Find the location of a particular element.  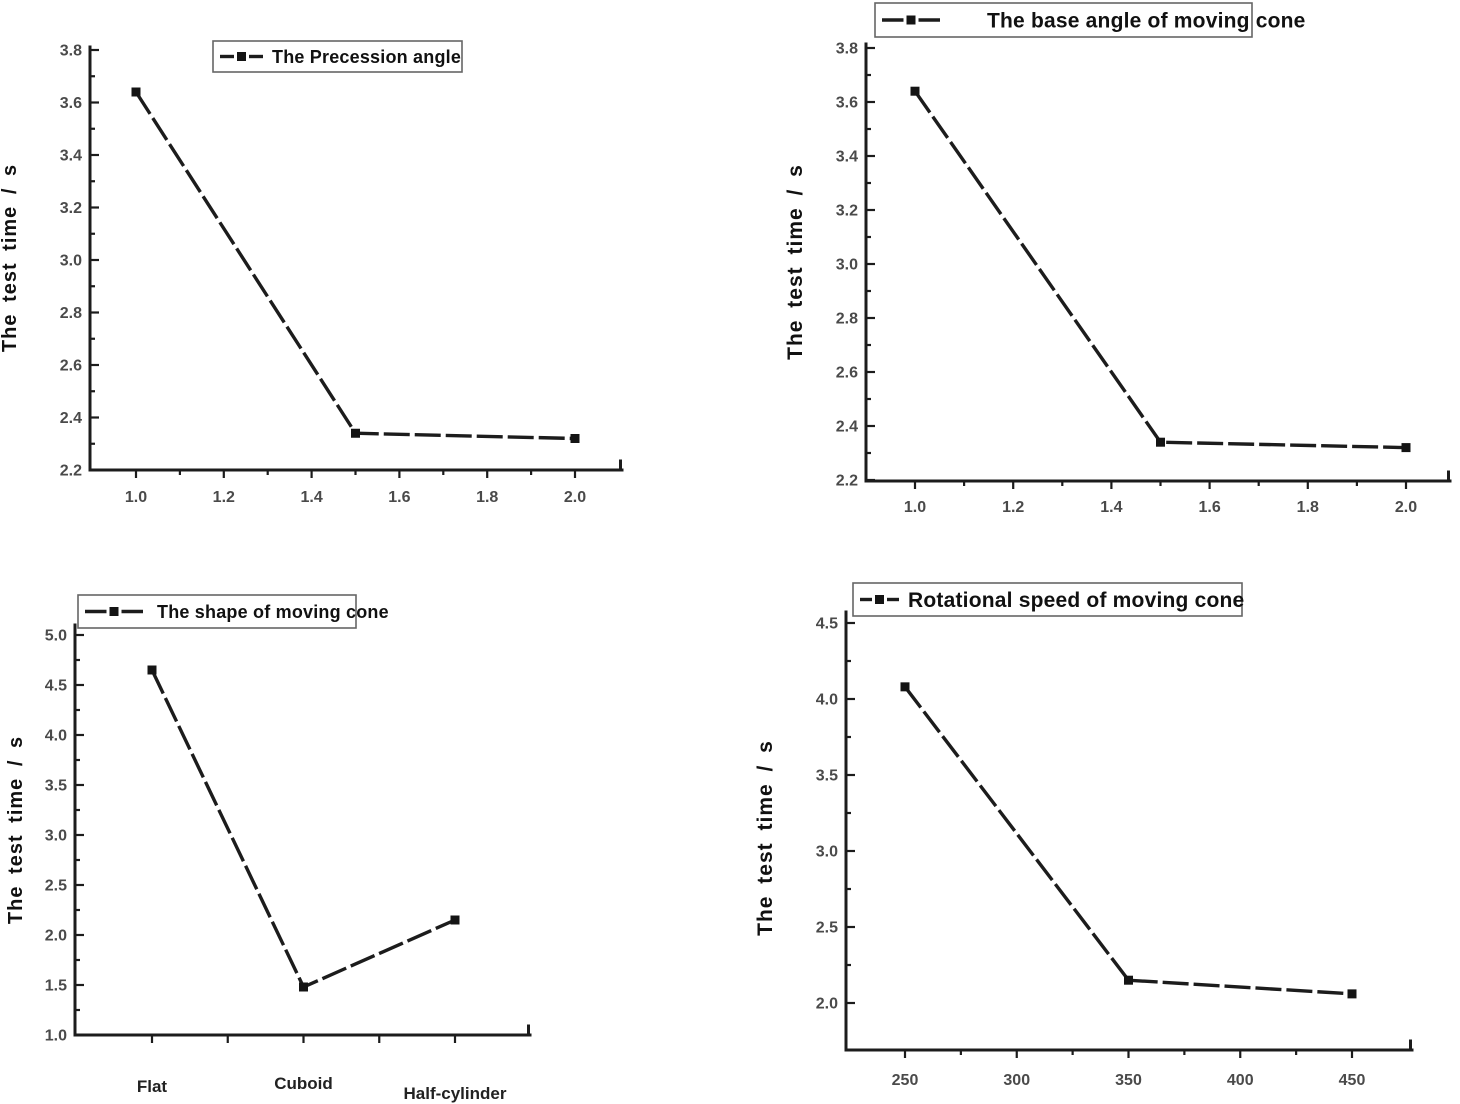

y-tick-label: 1.5 is located at coordinates (56, 986).